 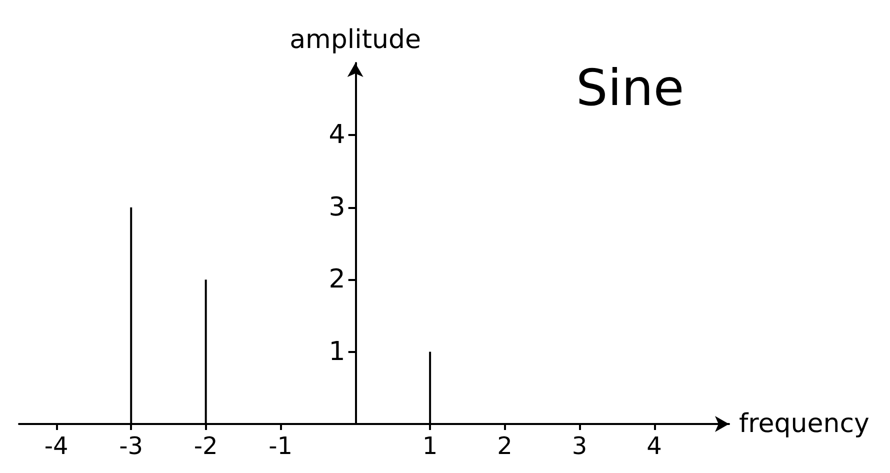 I want to click on x-axis-title: frequency, so click(x=804, y=424).